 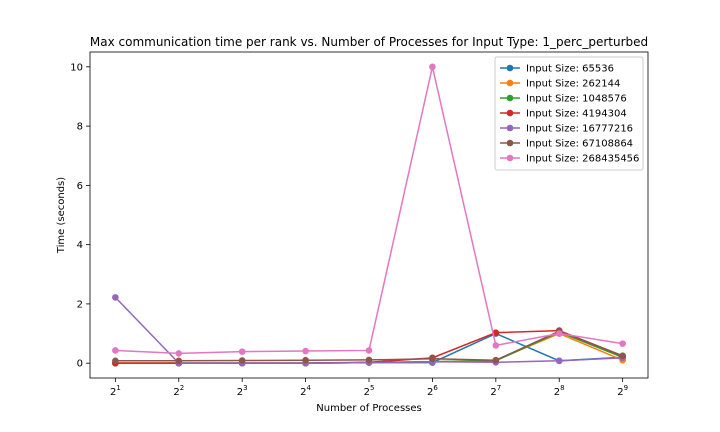 I want to click on y-tick-label: 4, so click(x=80, y=245).